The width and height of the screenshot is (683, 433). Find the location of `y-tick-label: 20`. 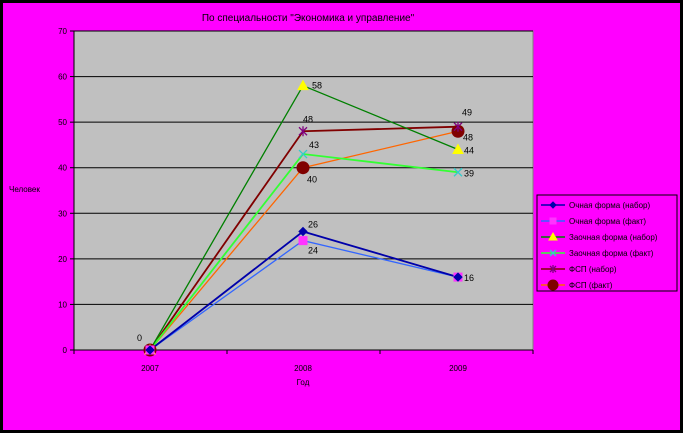

y-tick-label: 20 is located at coordinates (62, 259).